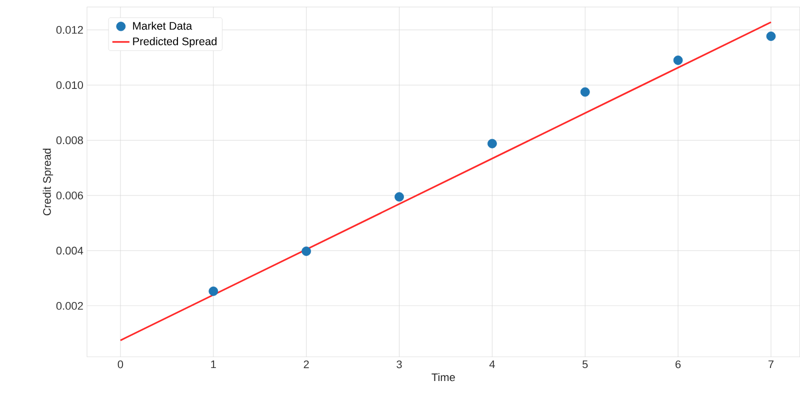 The image size is (800, 413). Describe the element at coordinates (678, 364) in the screenshot. I see `x-tick-label: 6` at that location.